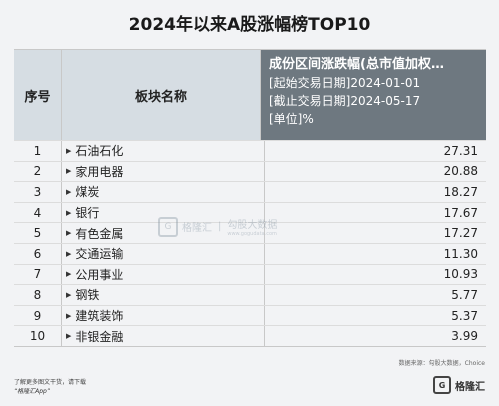 The width and height of the screenshot is (499, 406). I want to click on table-bottom-border, so click(250, 346).